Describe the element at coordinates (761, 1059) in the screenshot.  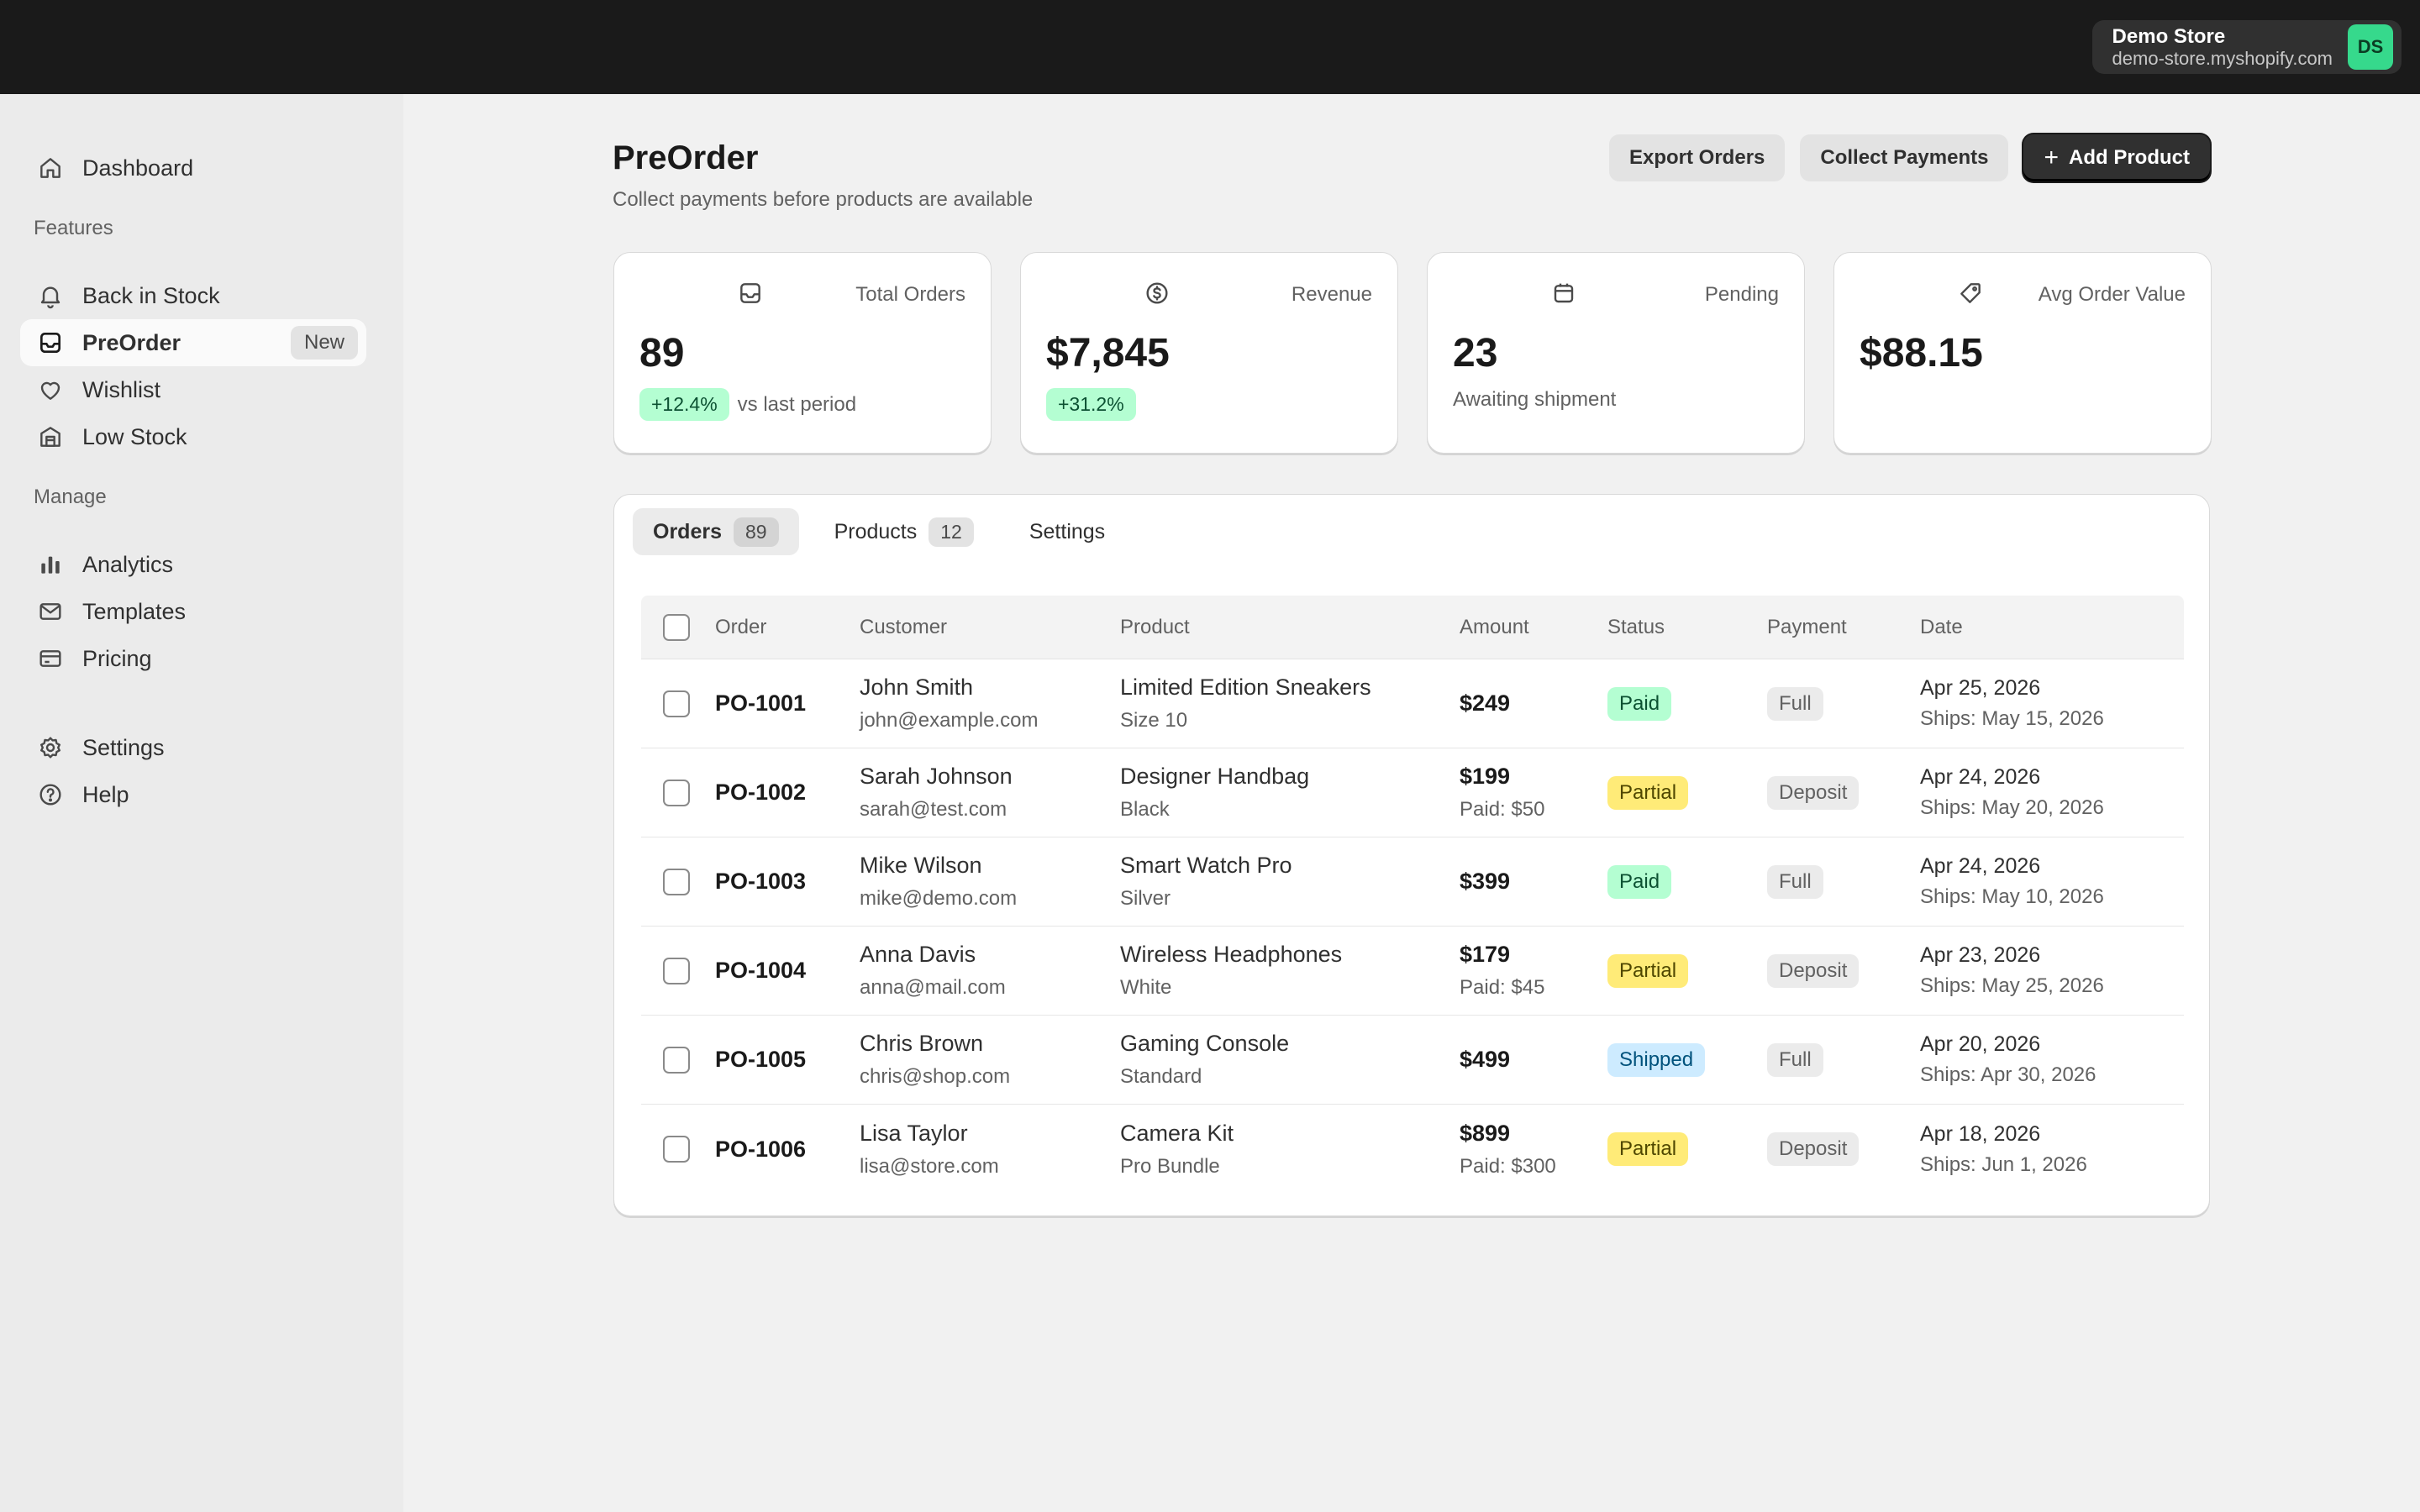
I see `order-id: PO-1005` at that location.